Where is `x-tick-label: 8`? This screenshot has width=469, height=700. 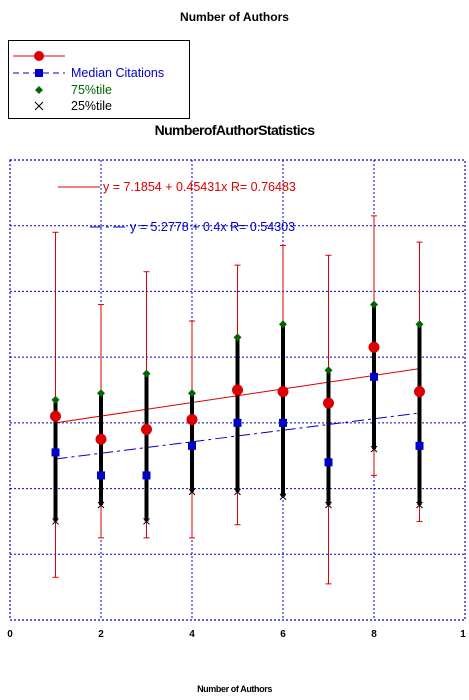
x-tick-label: 8 is located at coordinates (374, 634).